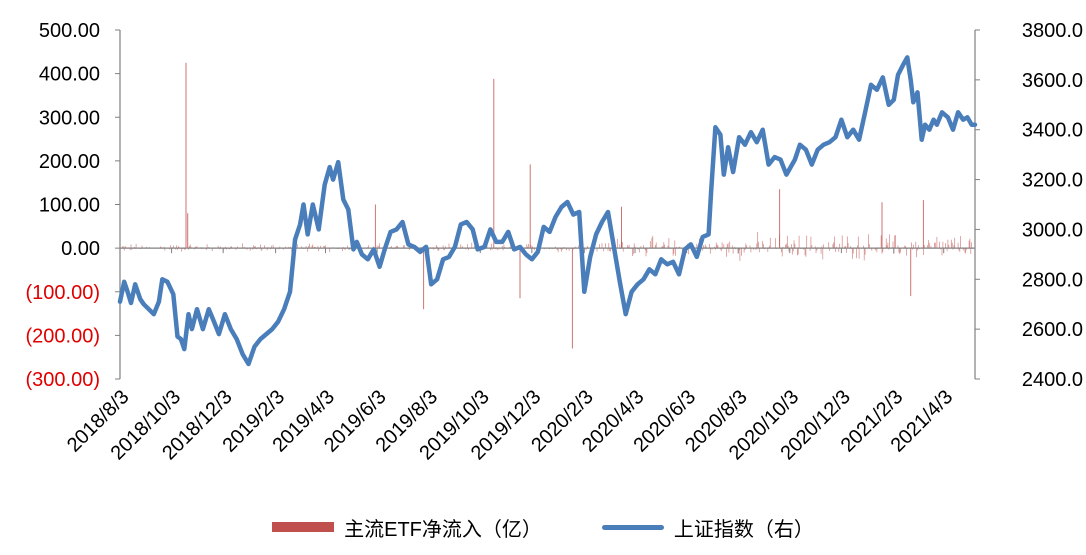 This screenshot has width=1086, height=555. I want to click on left-tick-label: (200.00), so click(63, 336).